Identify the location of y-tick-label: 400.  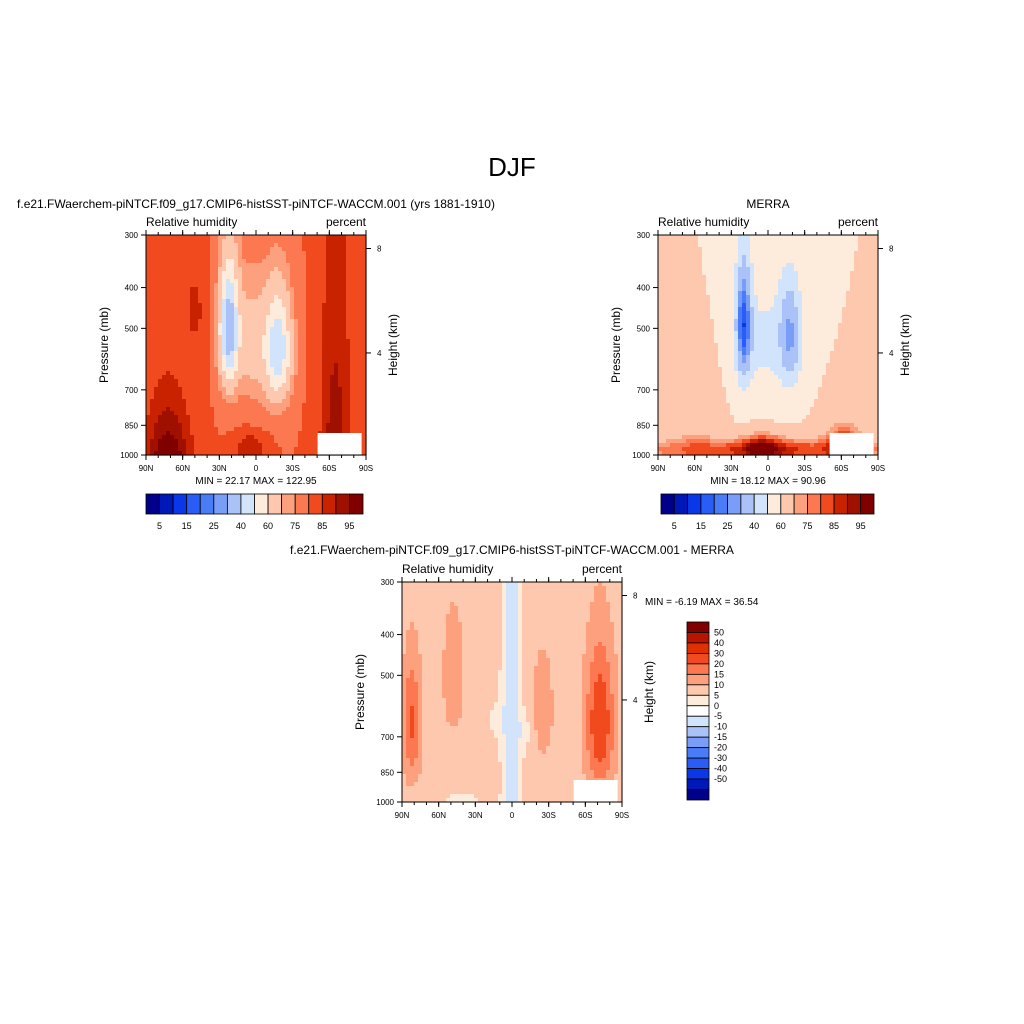
(132, 288).